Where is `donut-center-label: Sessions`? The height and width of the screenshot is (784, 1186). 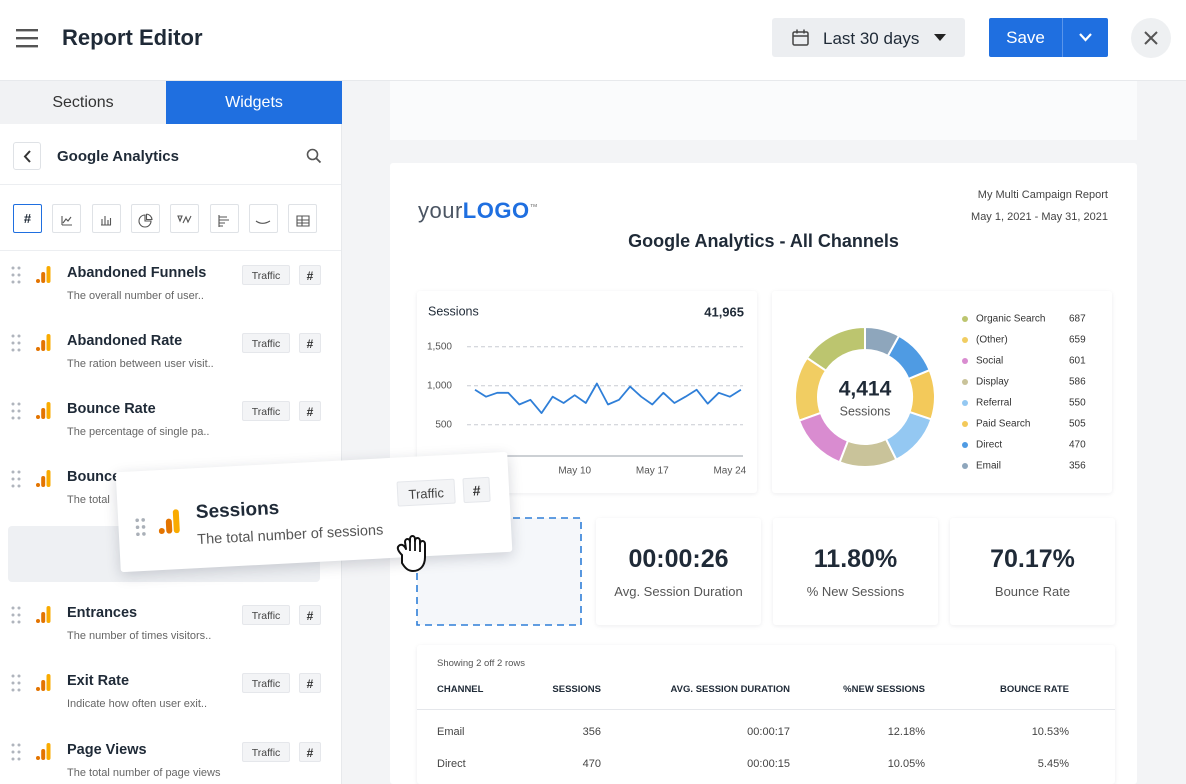 donut-center-label: Sessions is located at coordinates (865, 411).